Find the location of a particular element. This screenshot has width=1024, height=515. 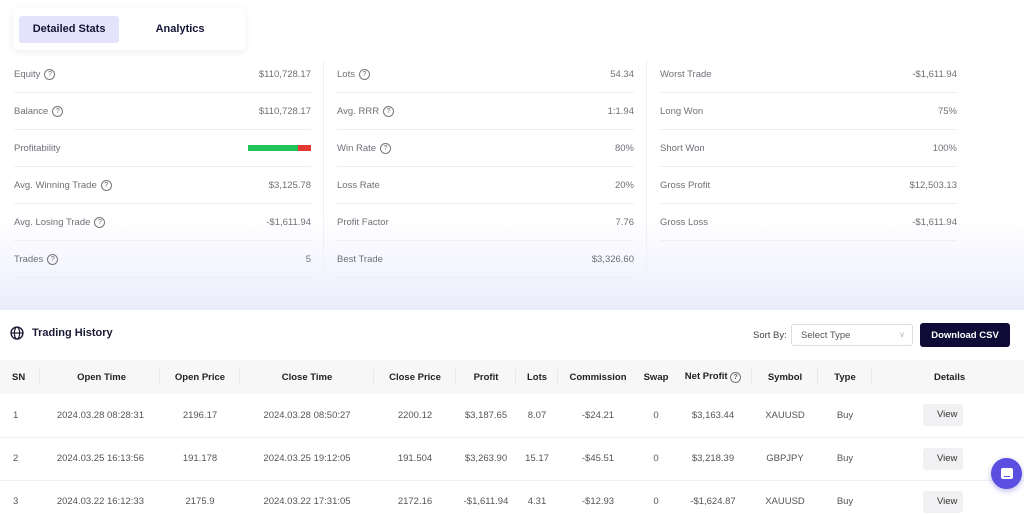

cell-net-profit: -$1,624.87 is located at coordinates (713, 497).